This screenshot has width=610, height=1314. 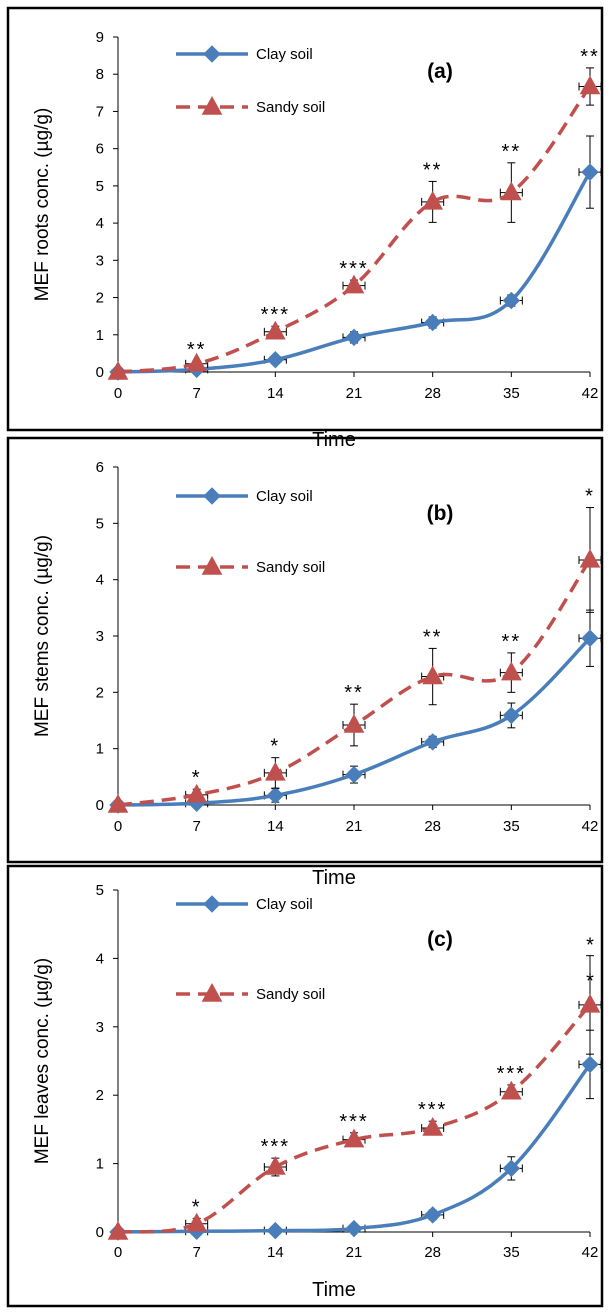 What do you see at coordinates (100, 467) in the screenshot?
I see `y-tick-label: 6` at bounding box center [100, 467].